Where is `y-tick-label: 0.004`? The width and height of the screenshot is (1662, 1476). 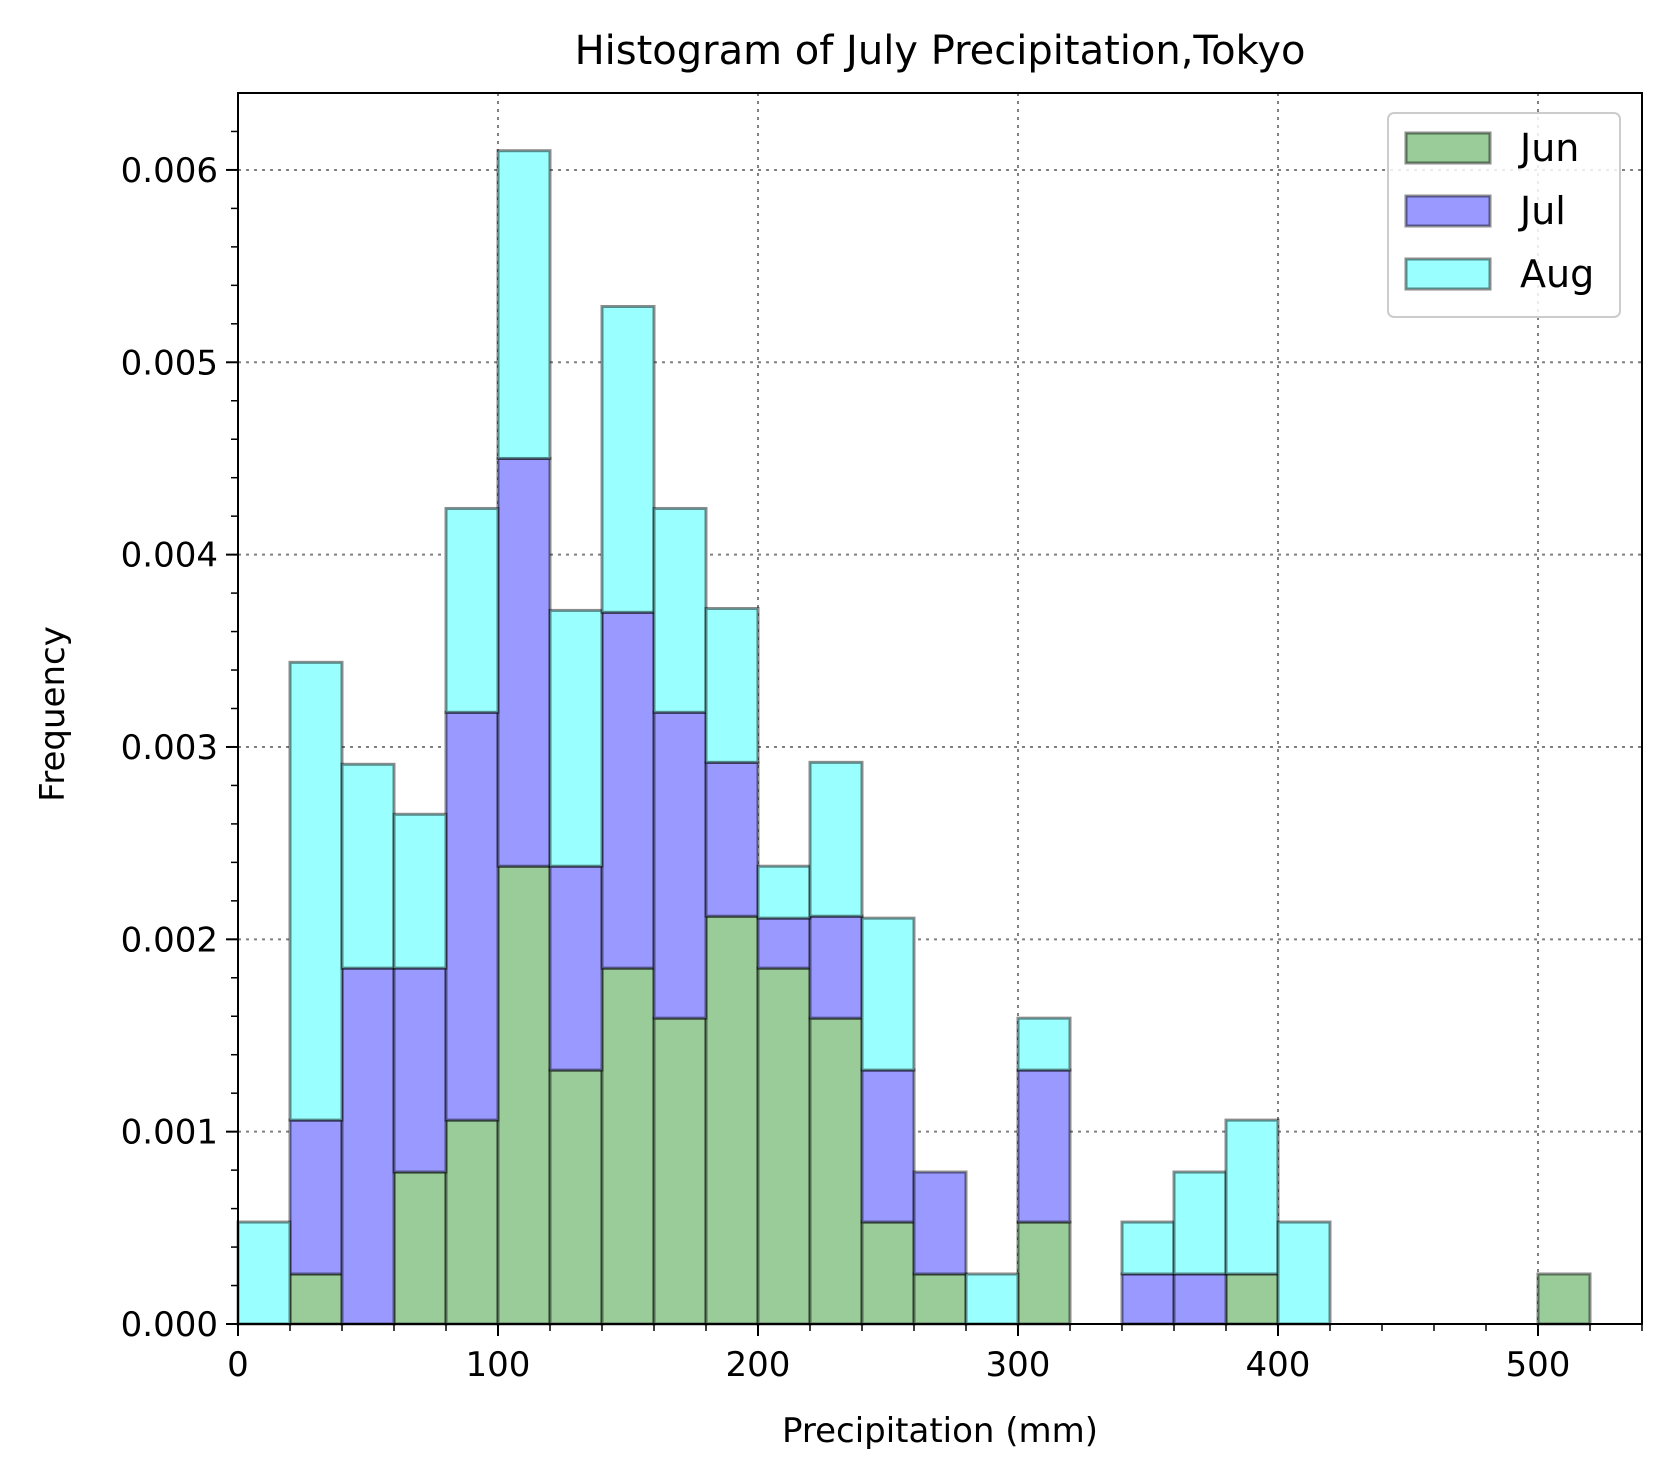 y-tick-label: 0.004 is located at coordinates (169, 556).